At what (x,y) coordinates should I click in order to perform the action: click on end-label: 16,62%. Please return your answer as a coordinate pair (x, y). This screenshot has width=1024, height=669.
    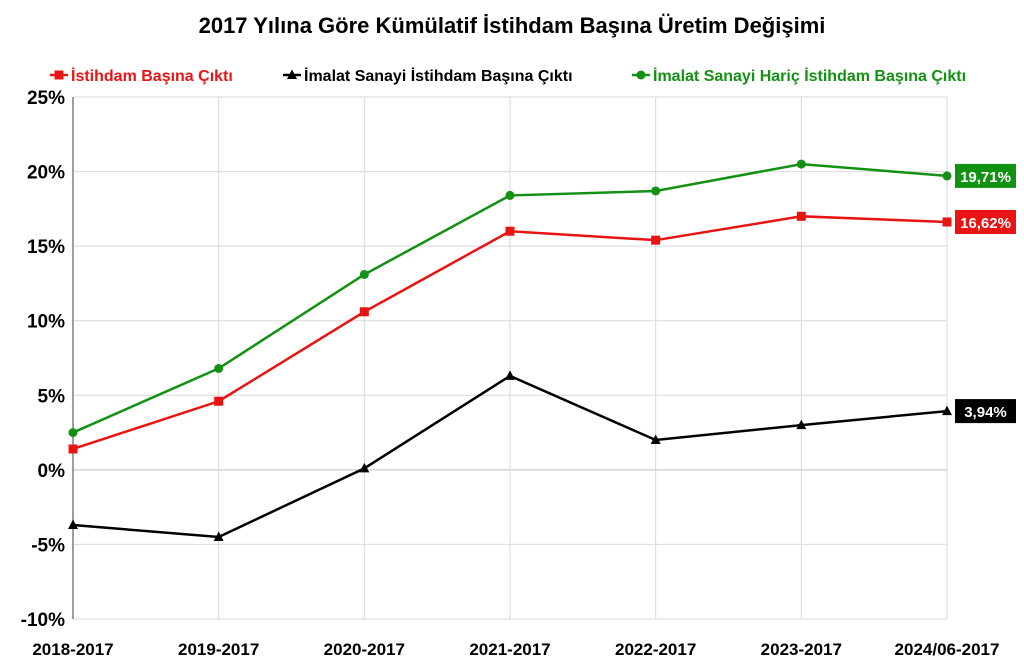
    Looking at the image, I should click on (985, 223).